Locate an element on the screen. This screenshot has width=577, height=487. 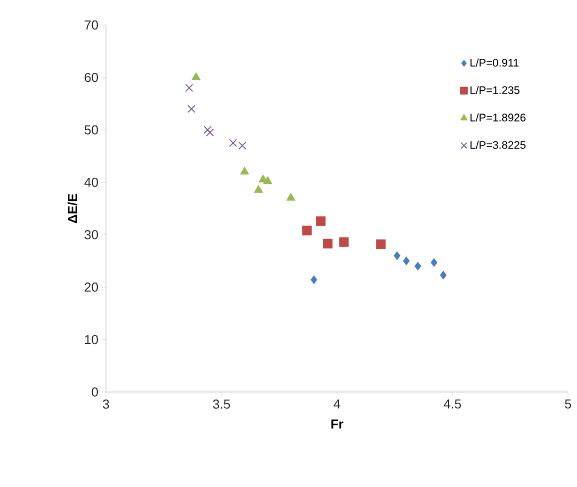
y-tick-label: 20 is located at coordinates (91, 287).